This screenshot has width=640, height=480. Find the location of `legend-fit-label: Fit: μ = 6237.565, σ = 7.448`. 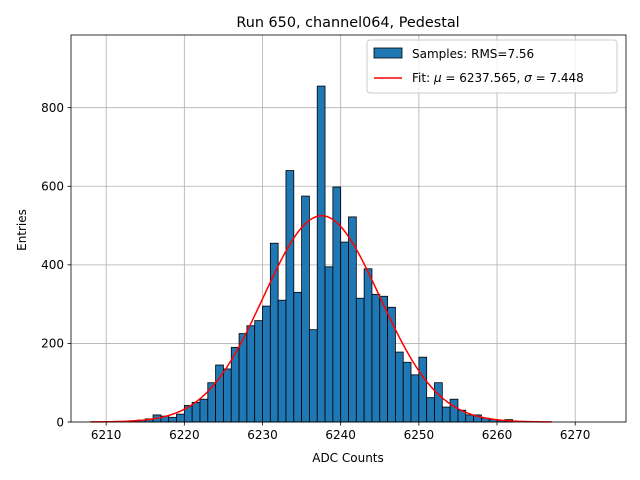

legend-fit-label: Fit: μ = 6237.565, σ = 7.448 is located at coordinates (498, 78).